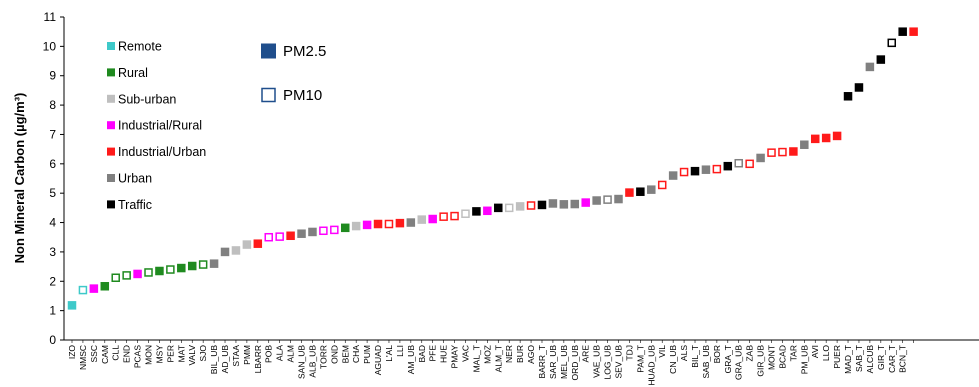  What do you see at coordinates (859, 358) in the screenshot?
I see `x-tick-label: SAB_T` at bounding box center [859, 358].